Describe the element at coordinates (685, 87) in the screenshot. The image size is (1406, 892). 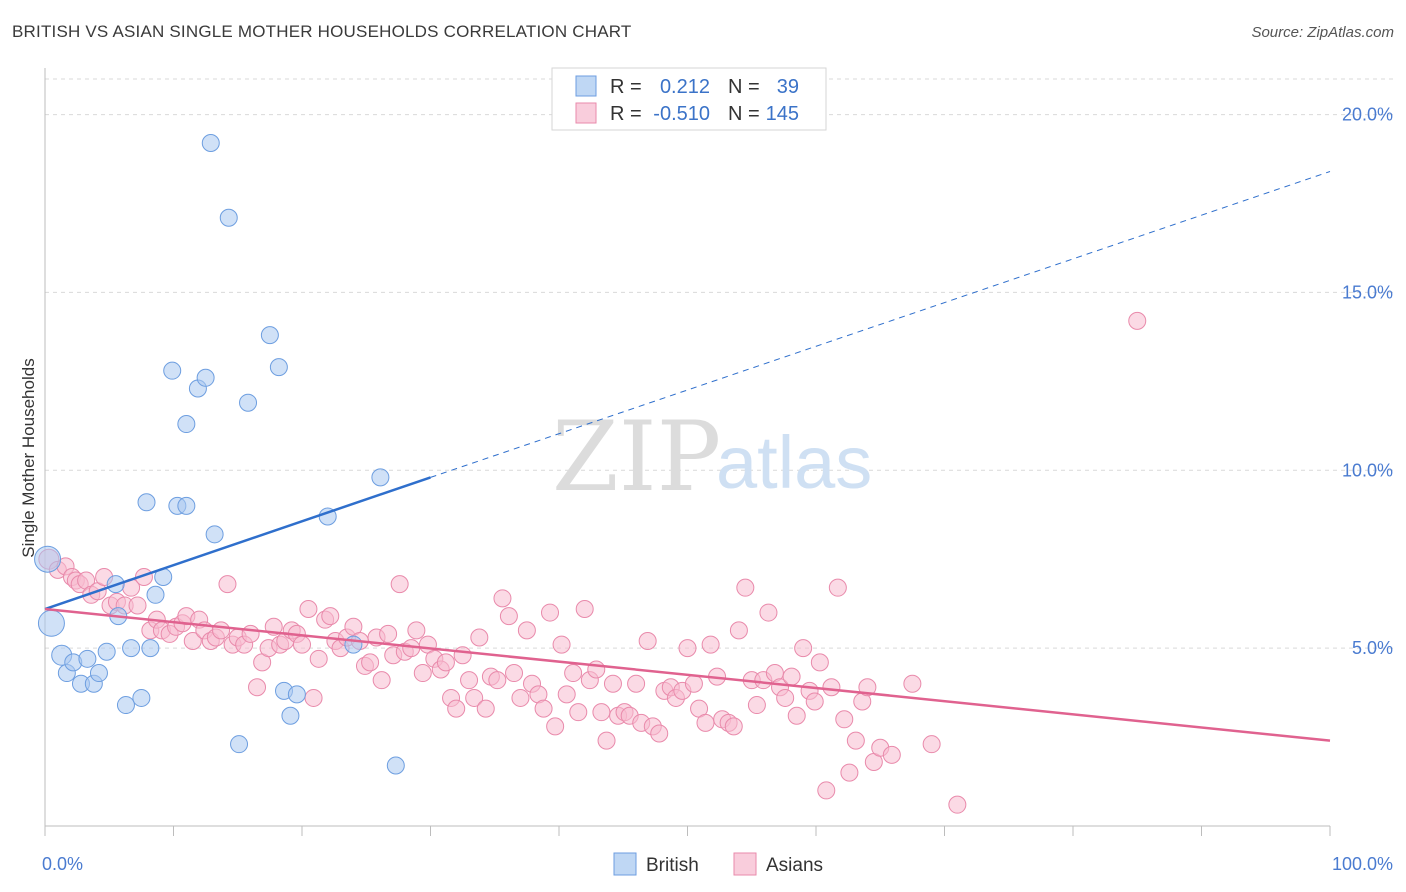
I see `legend-r-value-british: 0.212` at that location.